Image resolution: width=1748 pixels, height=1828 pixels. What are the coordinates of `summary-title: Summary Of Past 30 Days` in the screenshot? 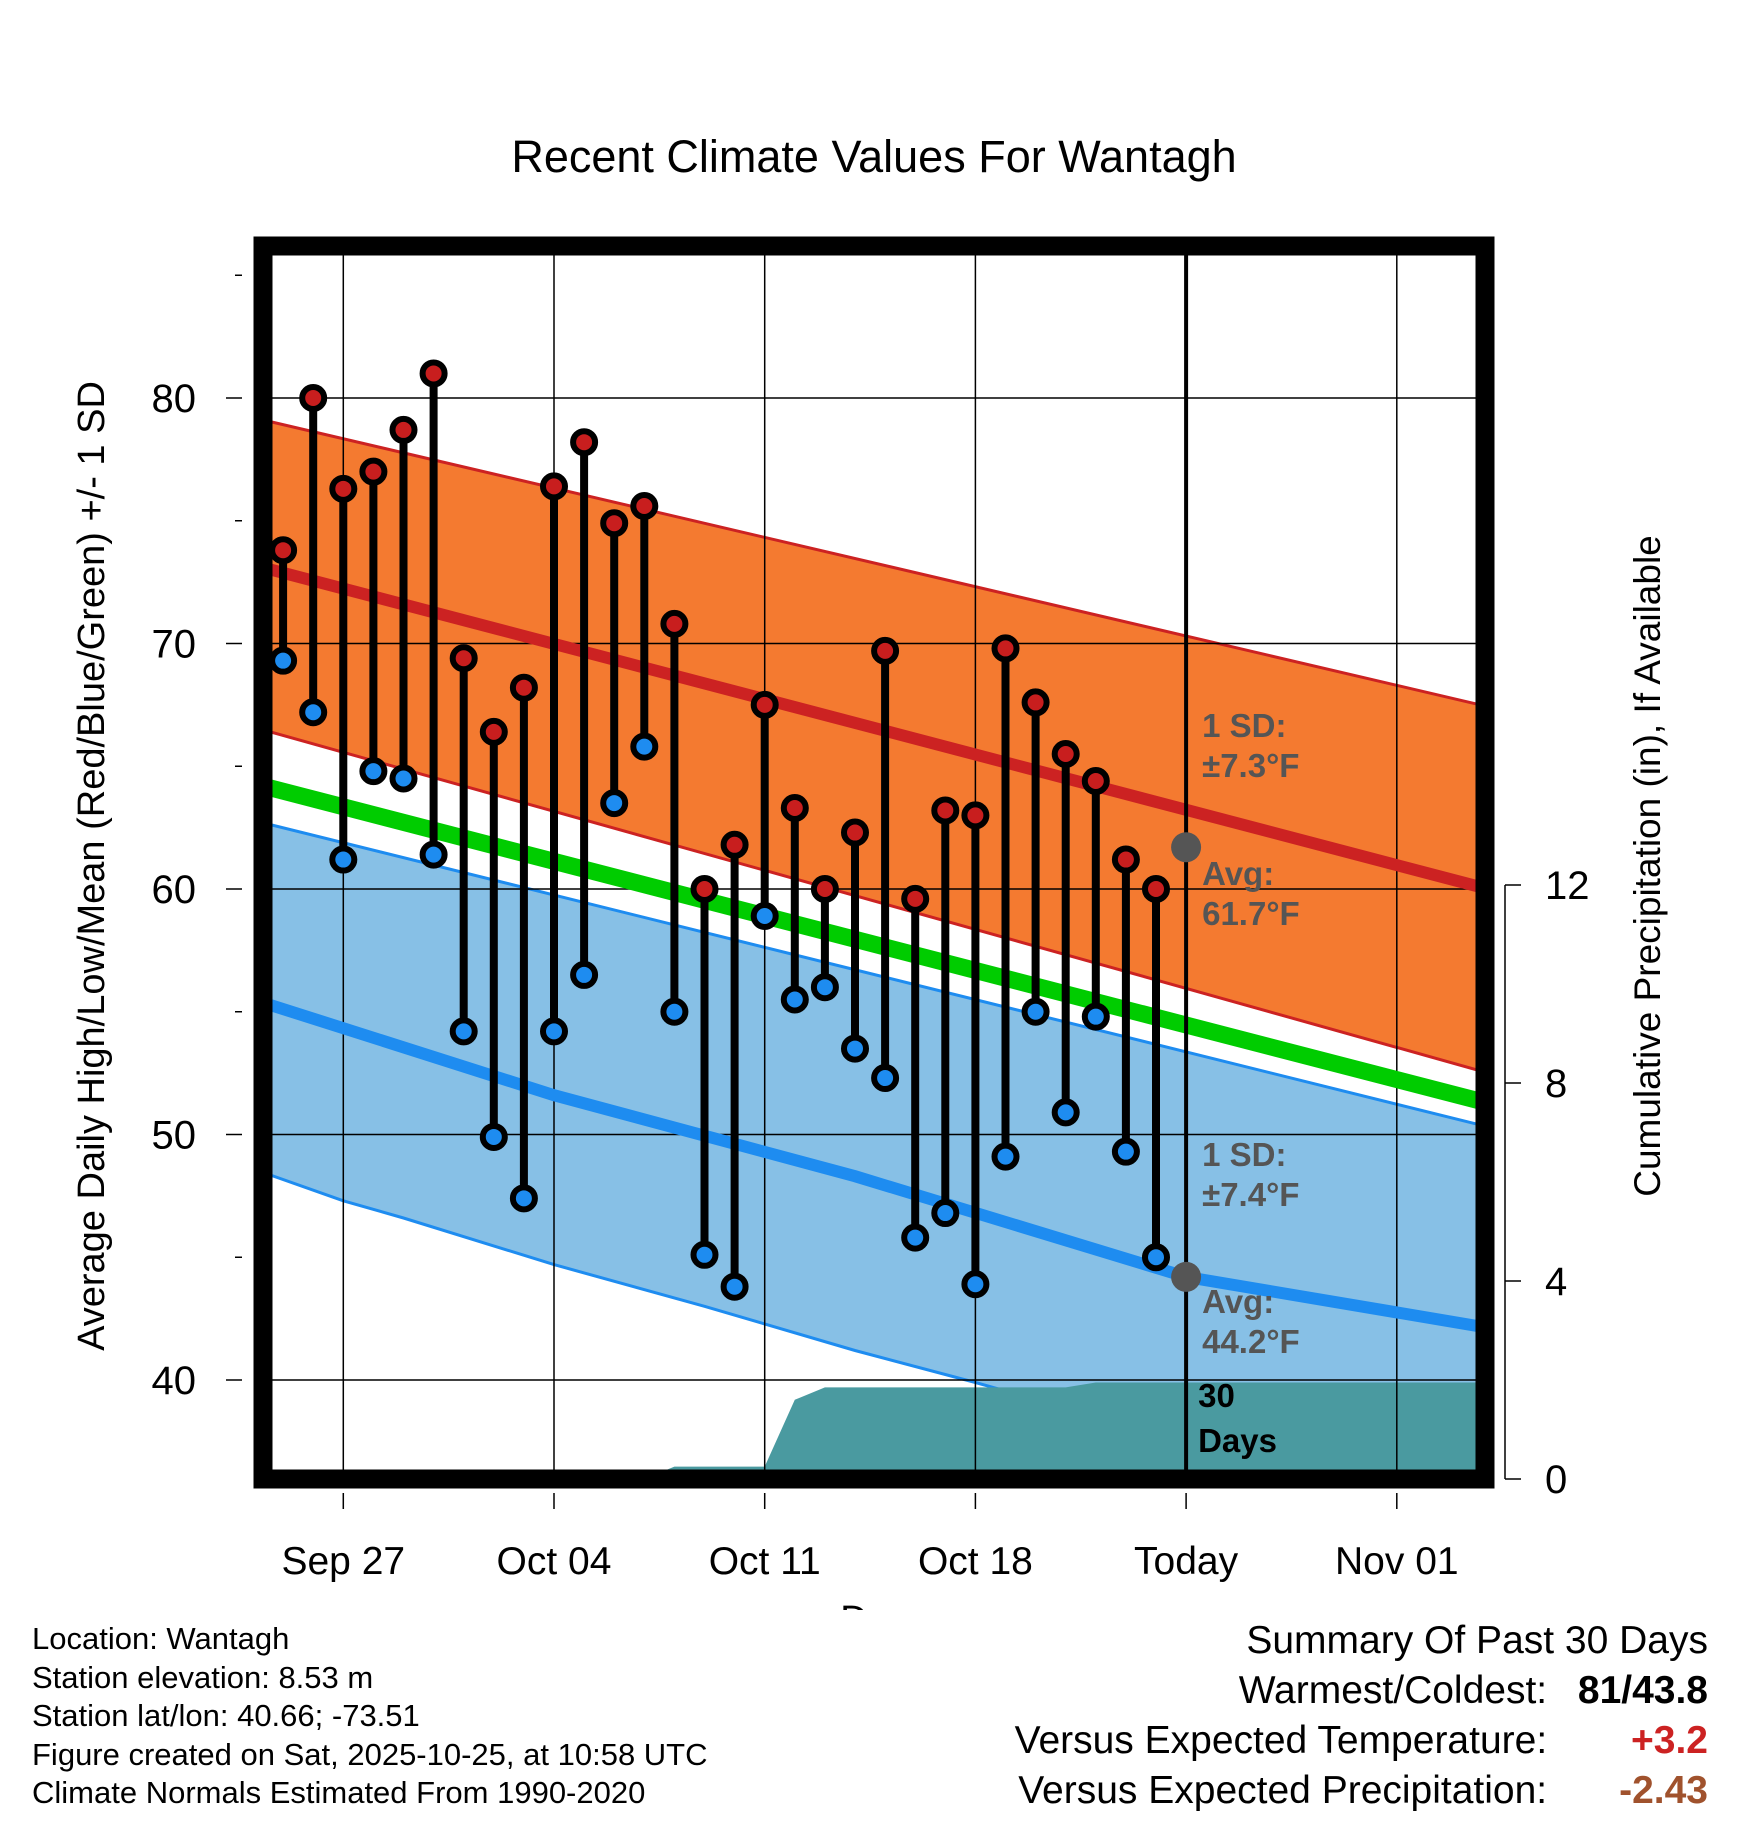 It's located at (1477, 1640).